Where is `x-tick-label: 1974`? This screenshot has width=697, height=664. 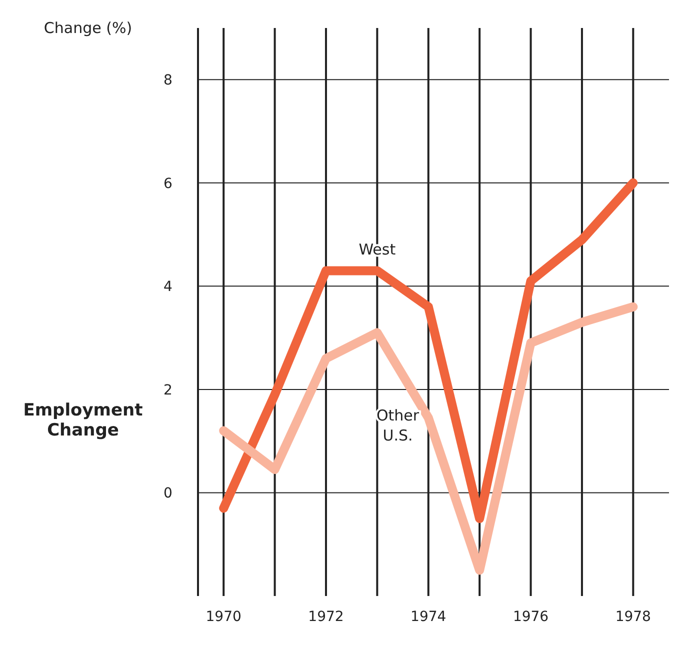 x-tick-label: 1974 is located at coordinates (428, 617).